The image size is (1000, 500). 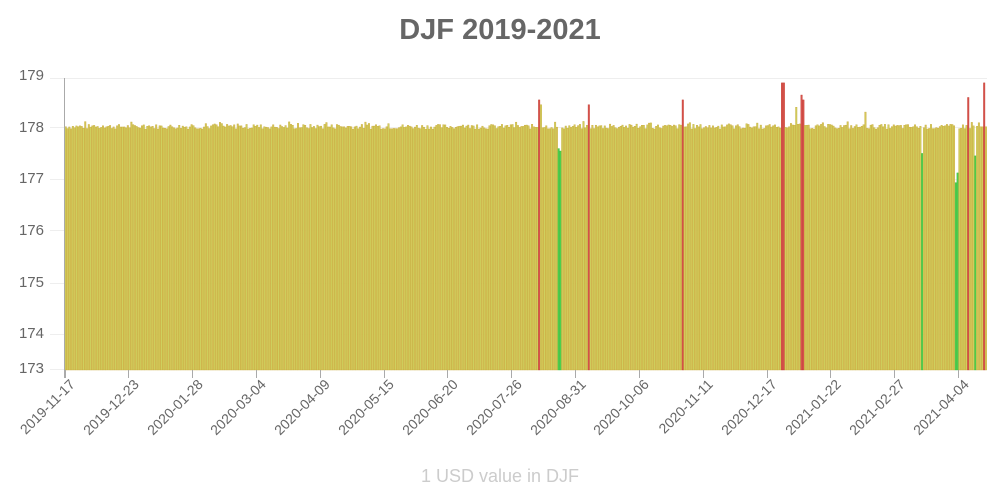 What do you see at coordinates (31, 75) in the screenshot?
I see `y-tick-label: 179` at bounding box center [31, 75].